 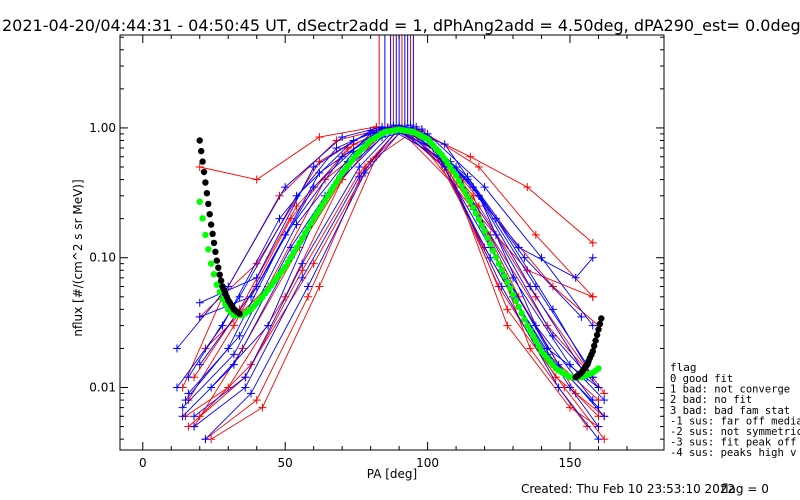 I want to click on legend-item: -2 sus: not symmetric, so click(x=735, y=432).